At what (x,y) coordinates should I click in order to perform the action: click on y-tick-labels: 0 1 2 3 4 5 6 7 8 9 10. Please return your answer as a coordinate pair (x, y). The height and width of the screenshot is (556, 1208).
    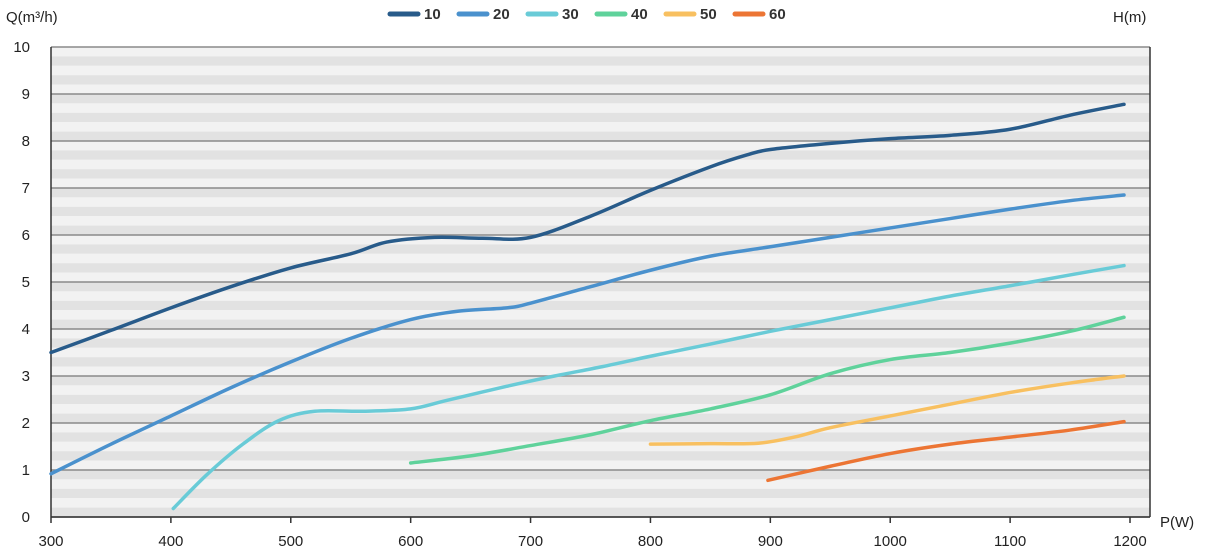
    Looking at the image, I should click on (21, 282).